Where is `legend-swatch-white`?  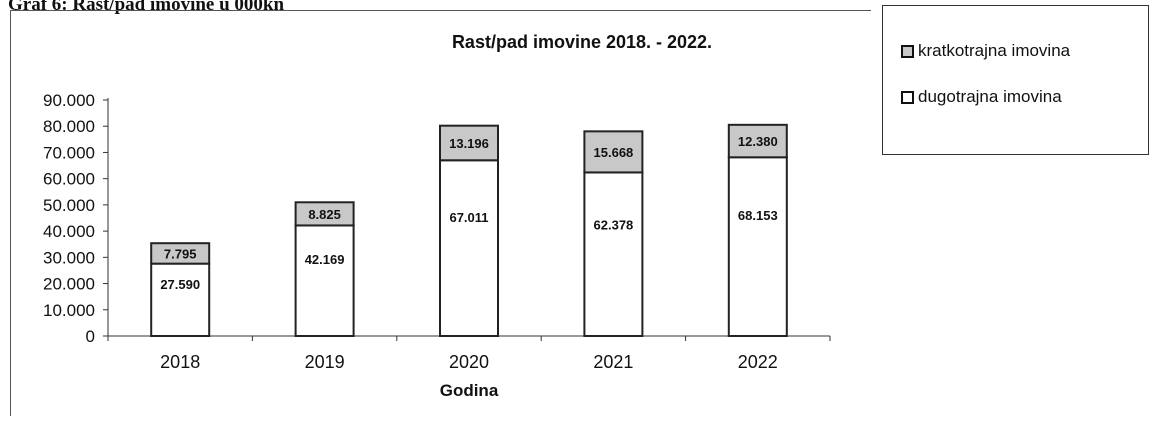
legend-swatch-white is located at coordinates (907, 97).